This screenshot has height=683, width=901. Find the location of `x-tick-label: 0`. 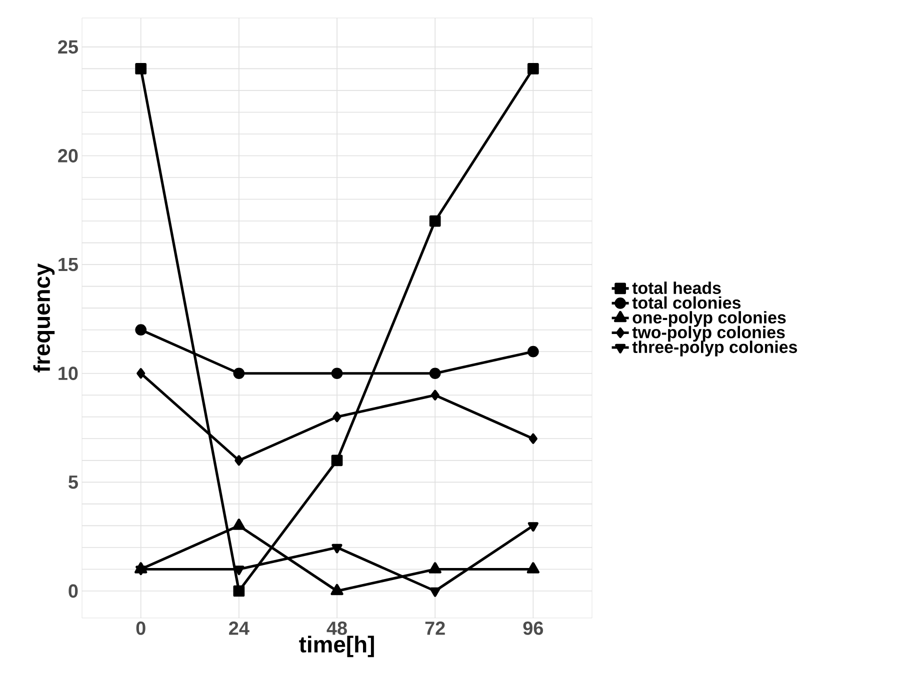

x-tick-label: 0 is located at coordinates (141, 628).